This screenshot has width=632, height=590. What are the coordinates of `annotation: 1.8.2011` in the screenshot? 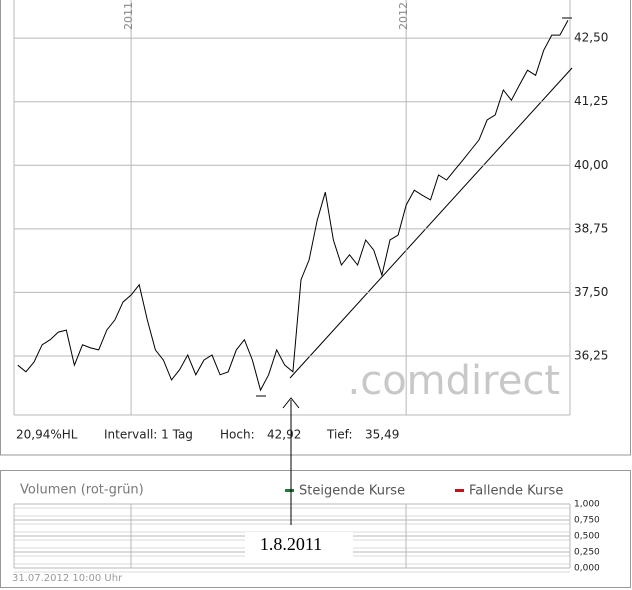 It's located at (291, 544).